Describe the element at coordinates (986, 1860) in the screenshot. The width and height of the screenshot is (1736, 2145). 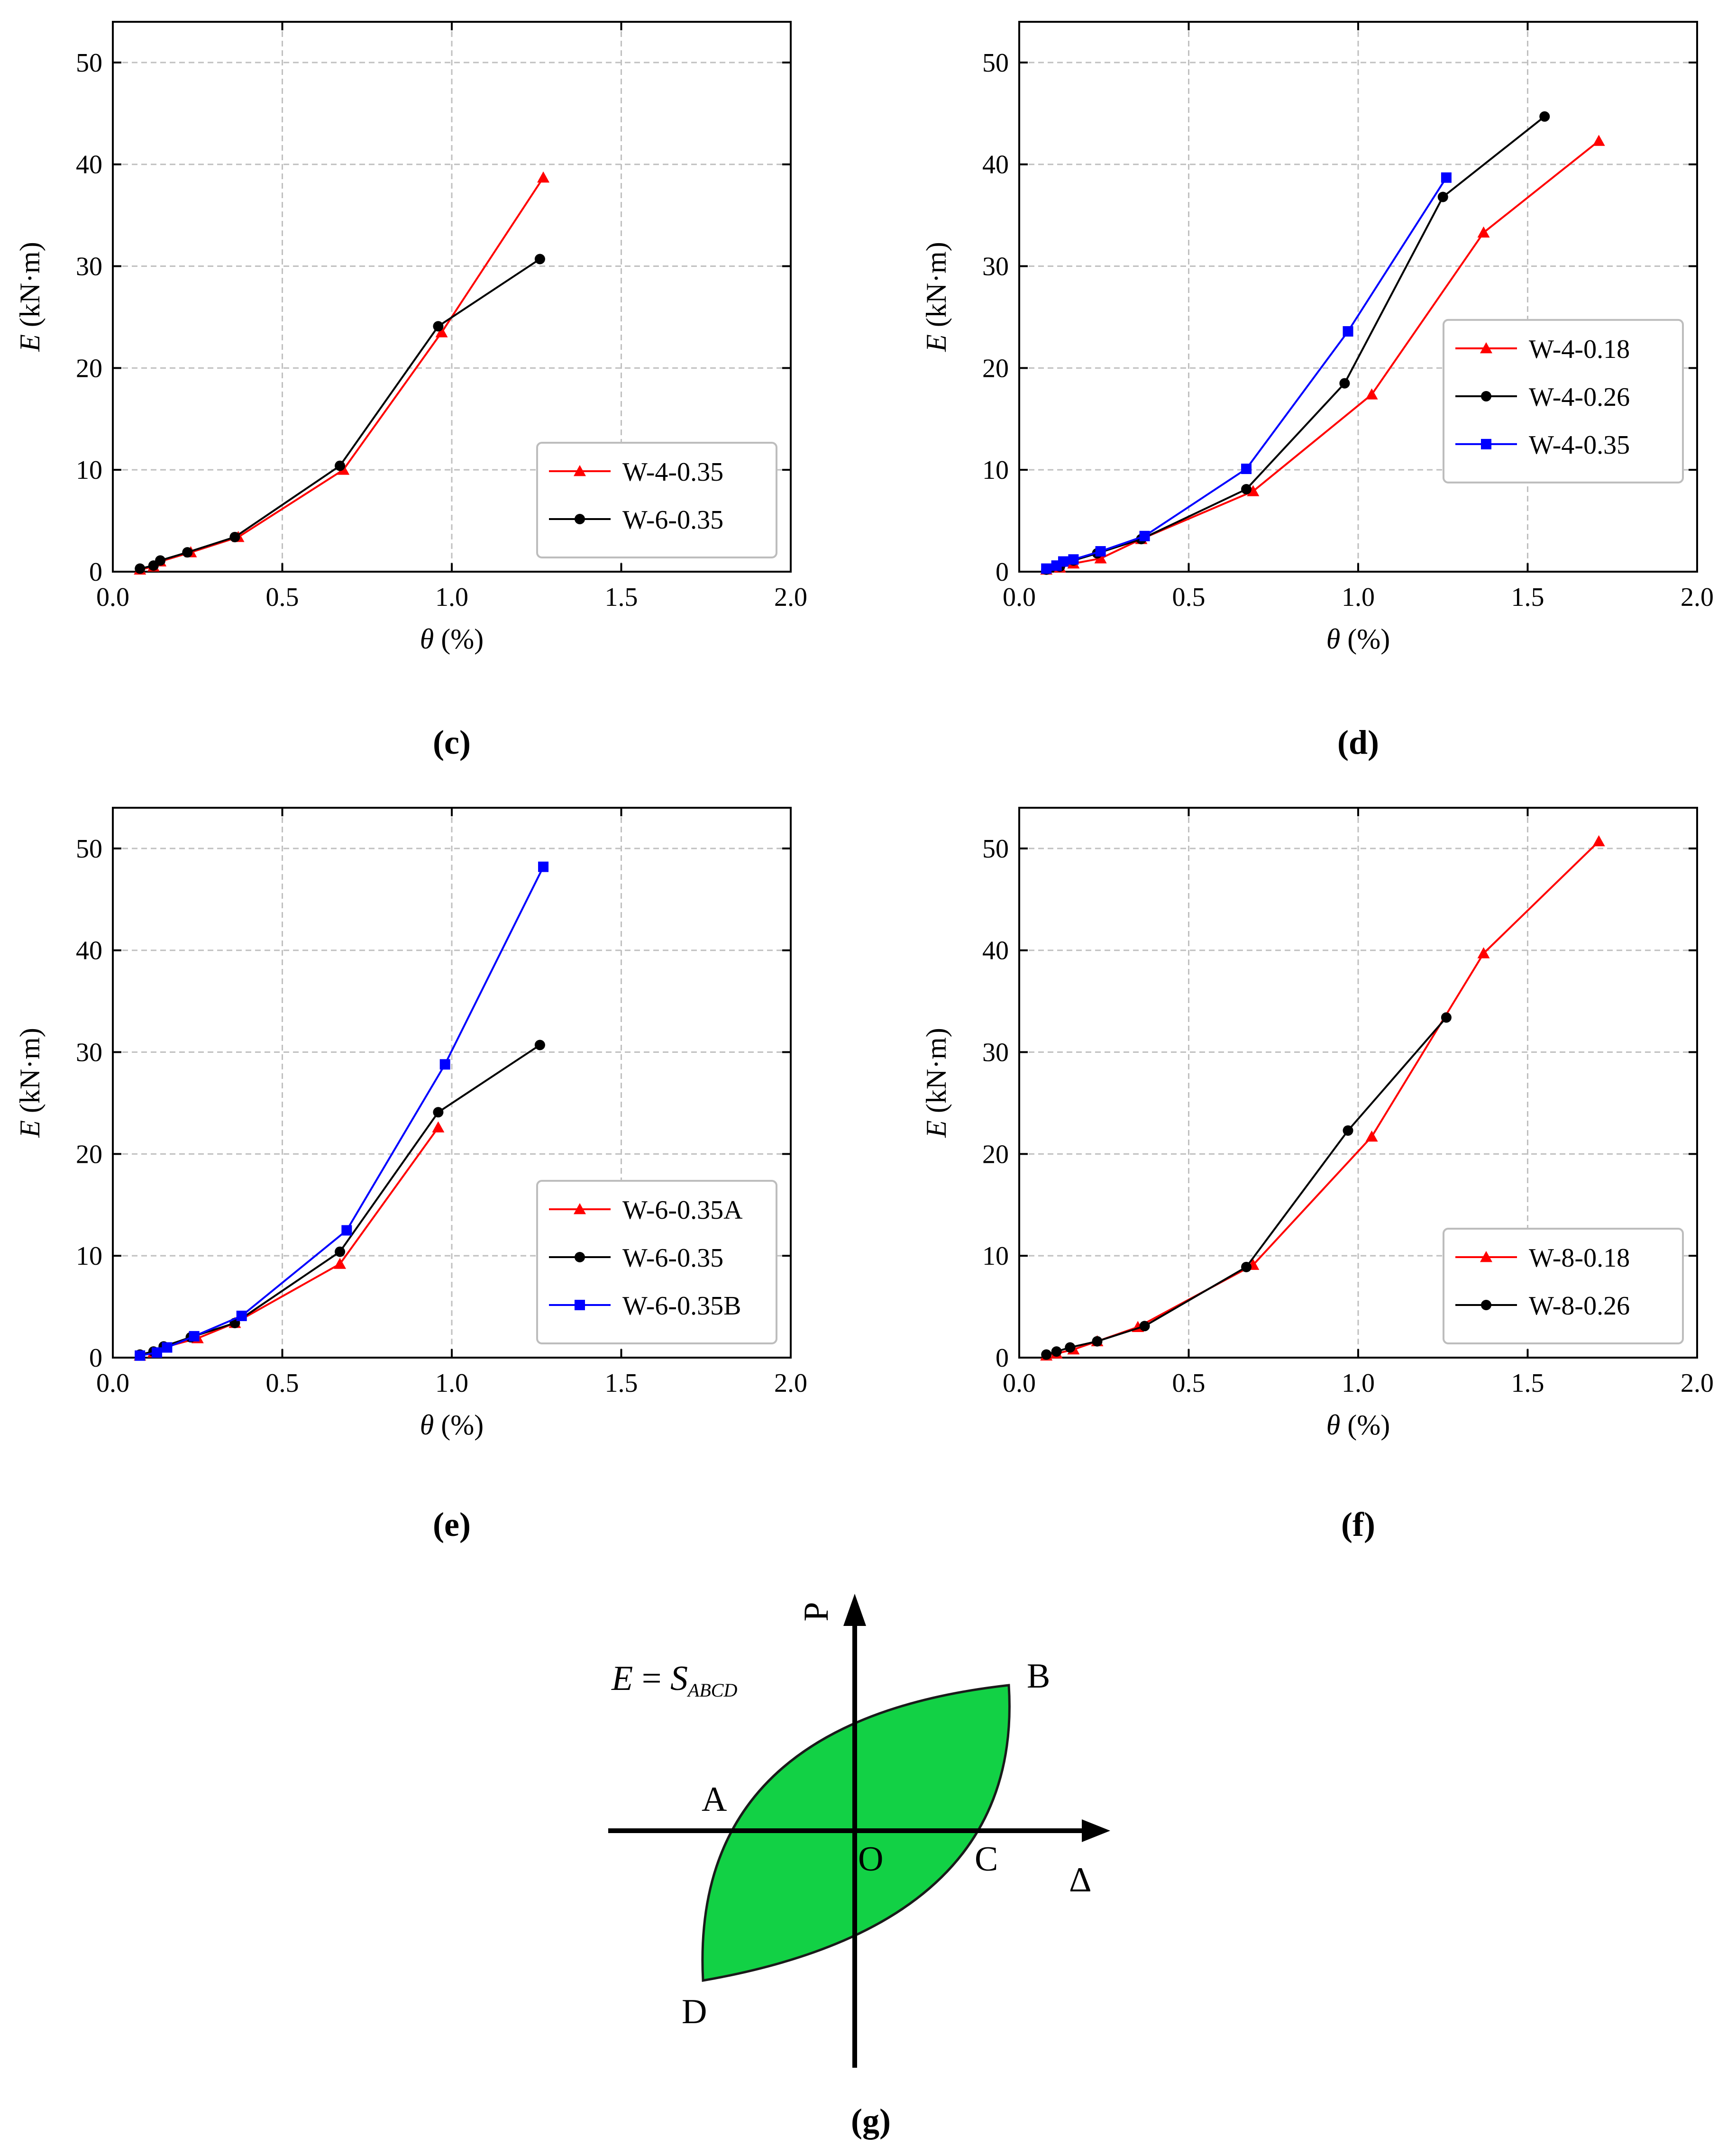
I see `point-c-label: C` at that location.